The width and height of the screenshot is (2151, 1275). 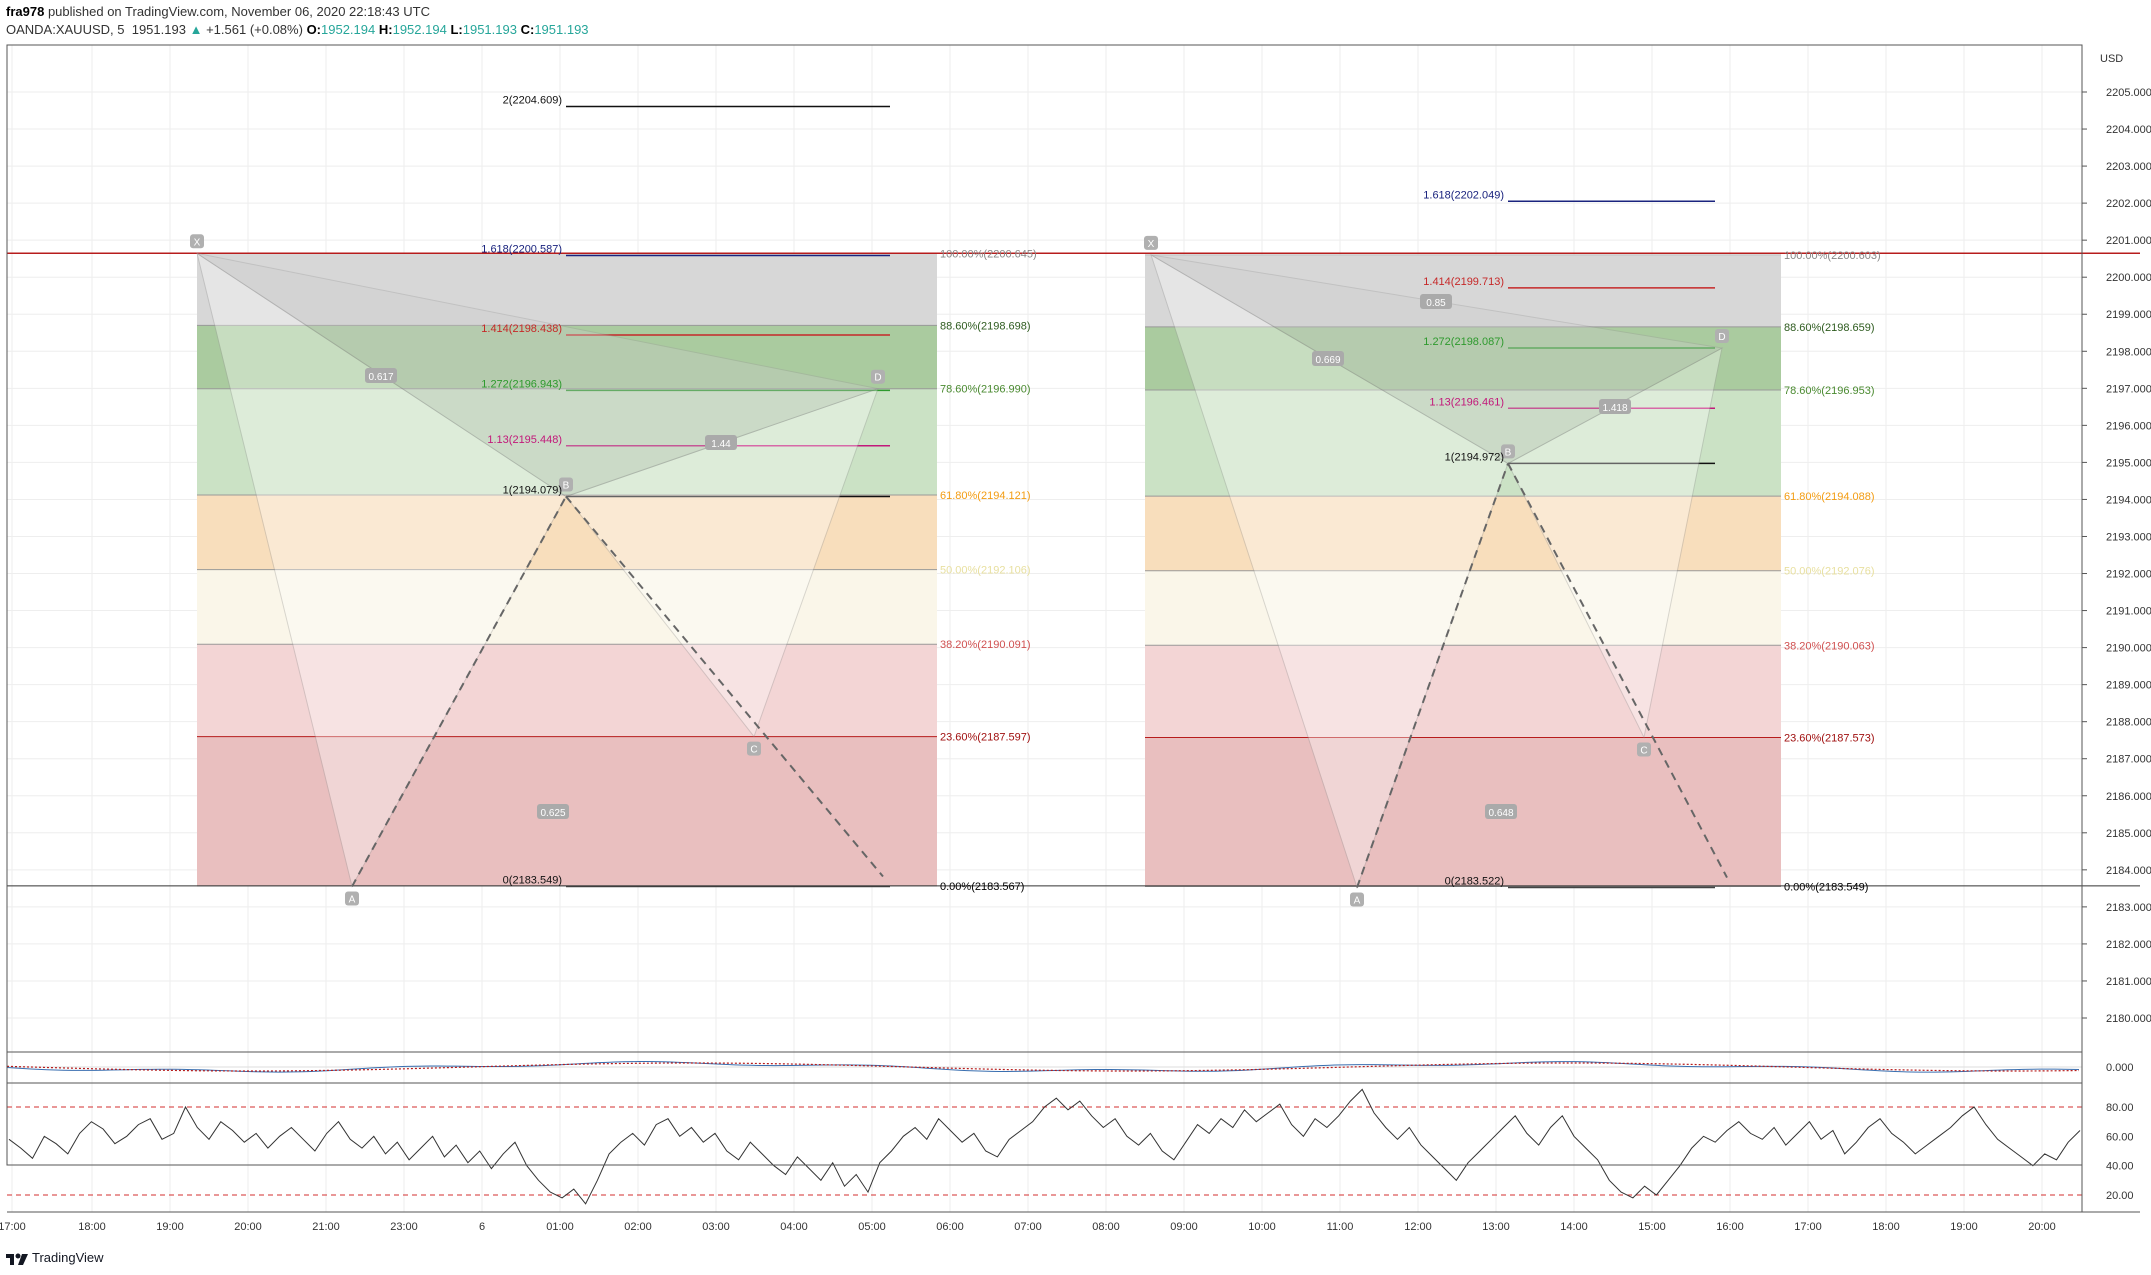 I want to click on time-tick-label: 23:00, so click(x=404, y=1227).